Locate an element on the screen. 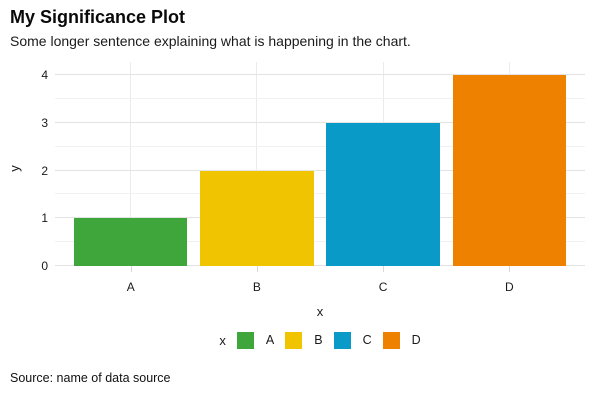 The height and width of the screenshot is (400, 600). major-gridline-y0 is located at coordinates (320, 265).